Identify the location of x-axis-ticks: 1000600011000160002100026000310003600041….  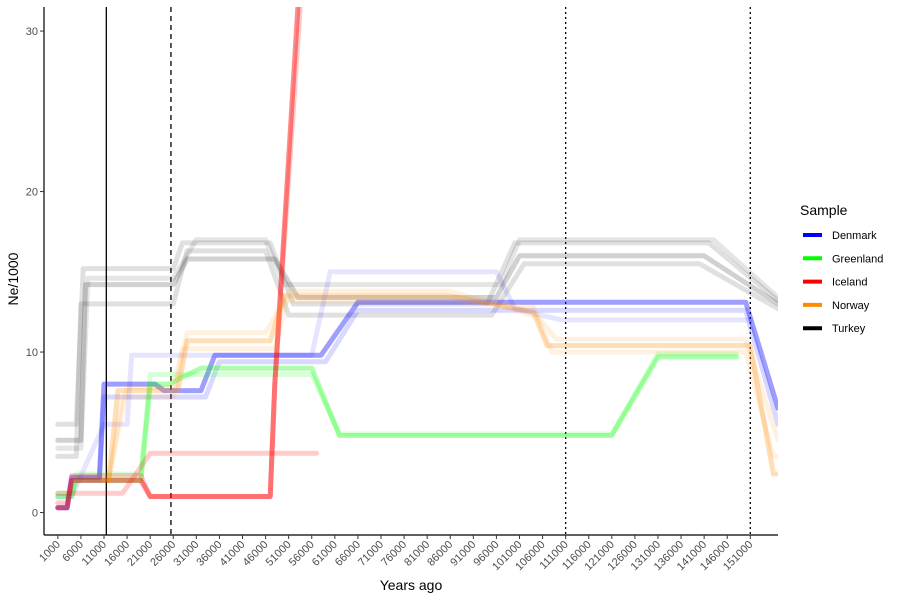
(396, 554).